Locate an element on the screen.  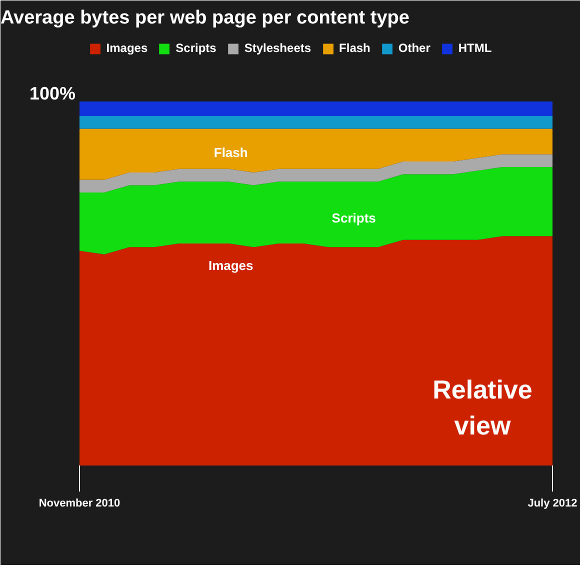
legend-label: Scripts is located at coordinates (196, 48).